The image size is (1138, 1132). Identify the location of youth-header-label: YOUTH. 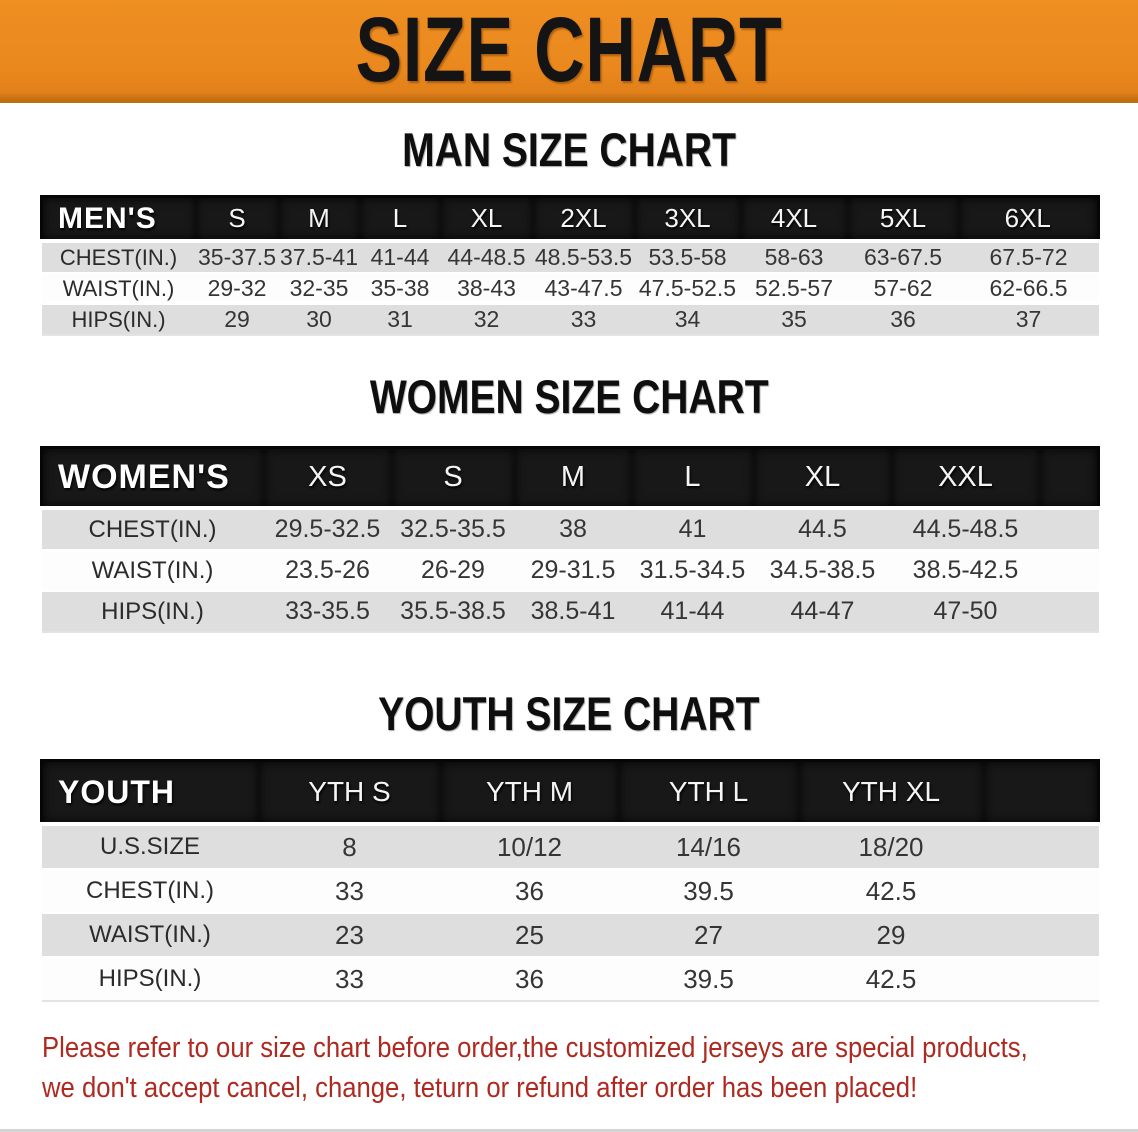
(149, 792).